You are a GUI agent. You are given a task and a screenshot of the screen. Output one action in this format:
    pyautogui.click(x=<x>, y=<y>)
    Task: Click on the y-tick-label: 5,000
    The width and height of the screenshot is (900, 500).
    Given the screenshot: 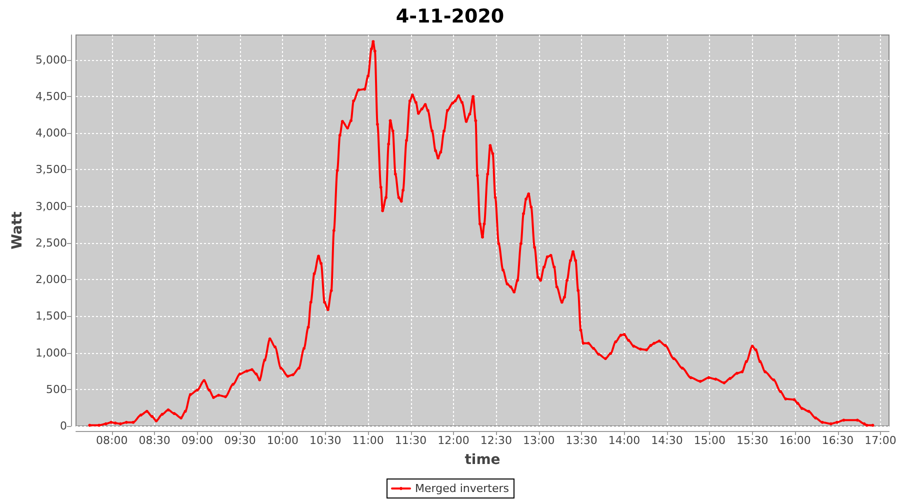 What is the action you would take?
    pyautogui.click(x=51, y=59)
    